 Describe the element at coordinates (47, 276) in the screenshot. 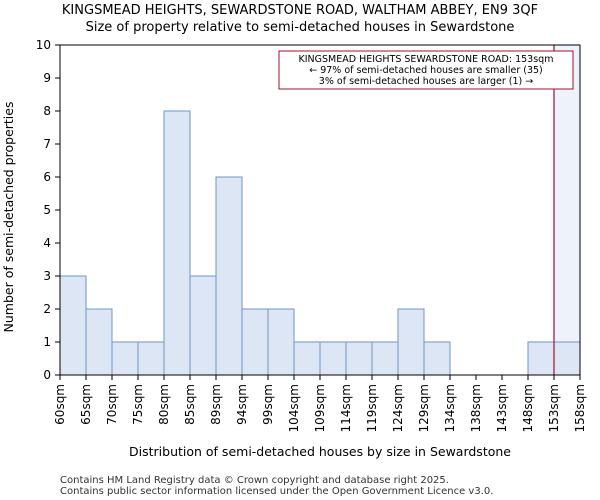

I see `y-tick-label-3: 3` at that location.